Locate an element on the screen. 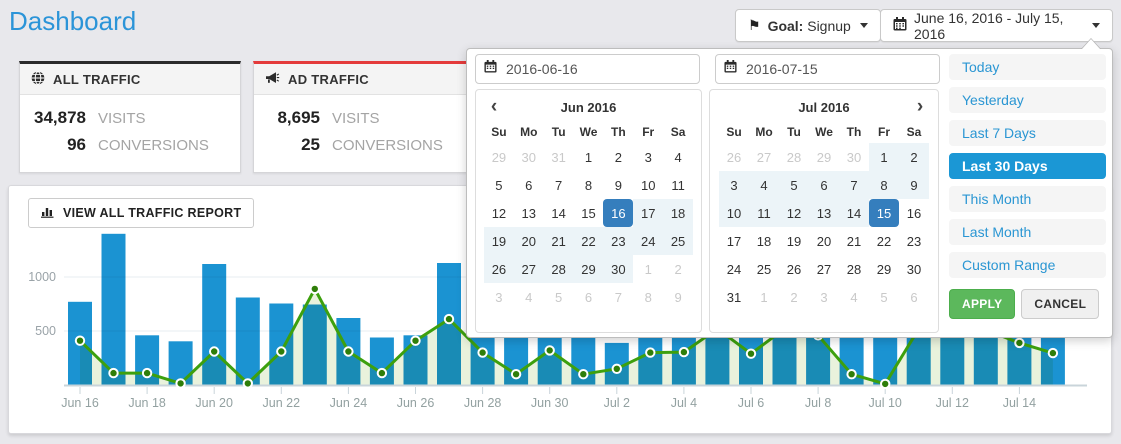 The width and height of the screenshot is (1121, 444). start-date-input is located at coordinates (597, 69).